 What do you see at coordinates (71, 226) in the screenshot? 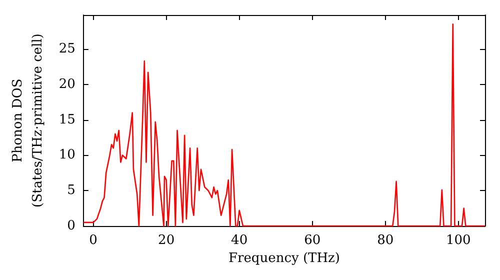
I see `y-tick-label: 0` at bounding box center [71, 226].